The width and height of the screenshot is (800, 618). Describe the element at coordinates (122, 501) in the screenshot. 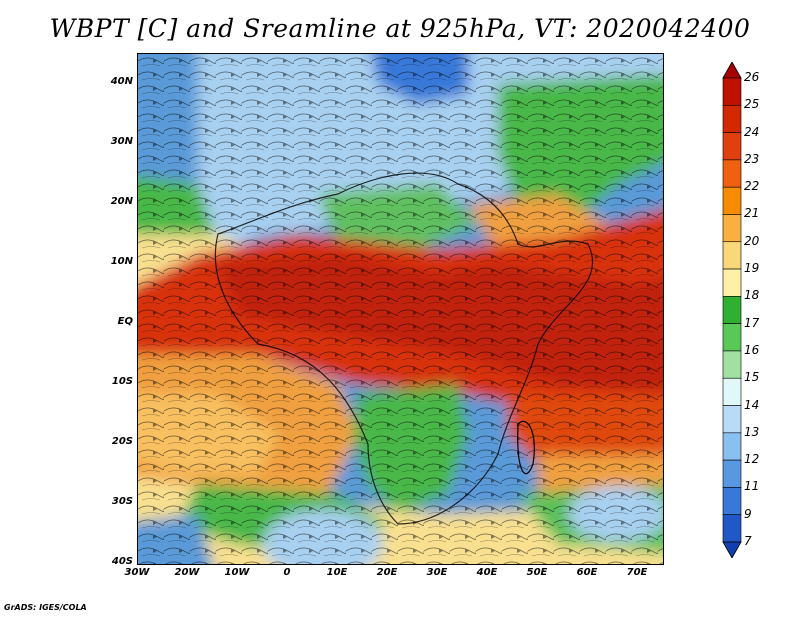

I see `lat-label-30s: 30S` at that location.